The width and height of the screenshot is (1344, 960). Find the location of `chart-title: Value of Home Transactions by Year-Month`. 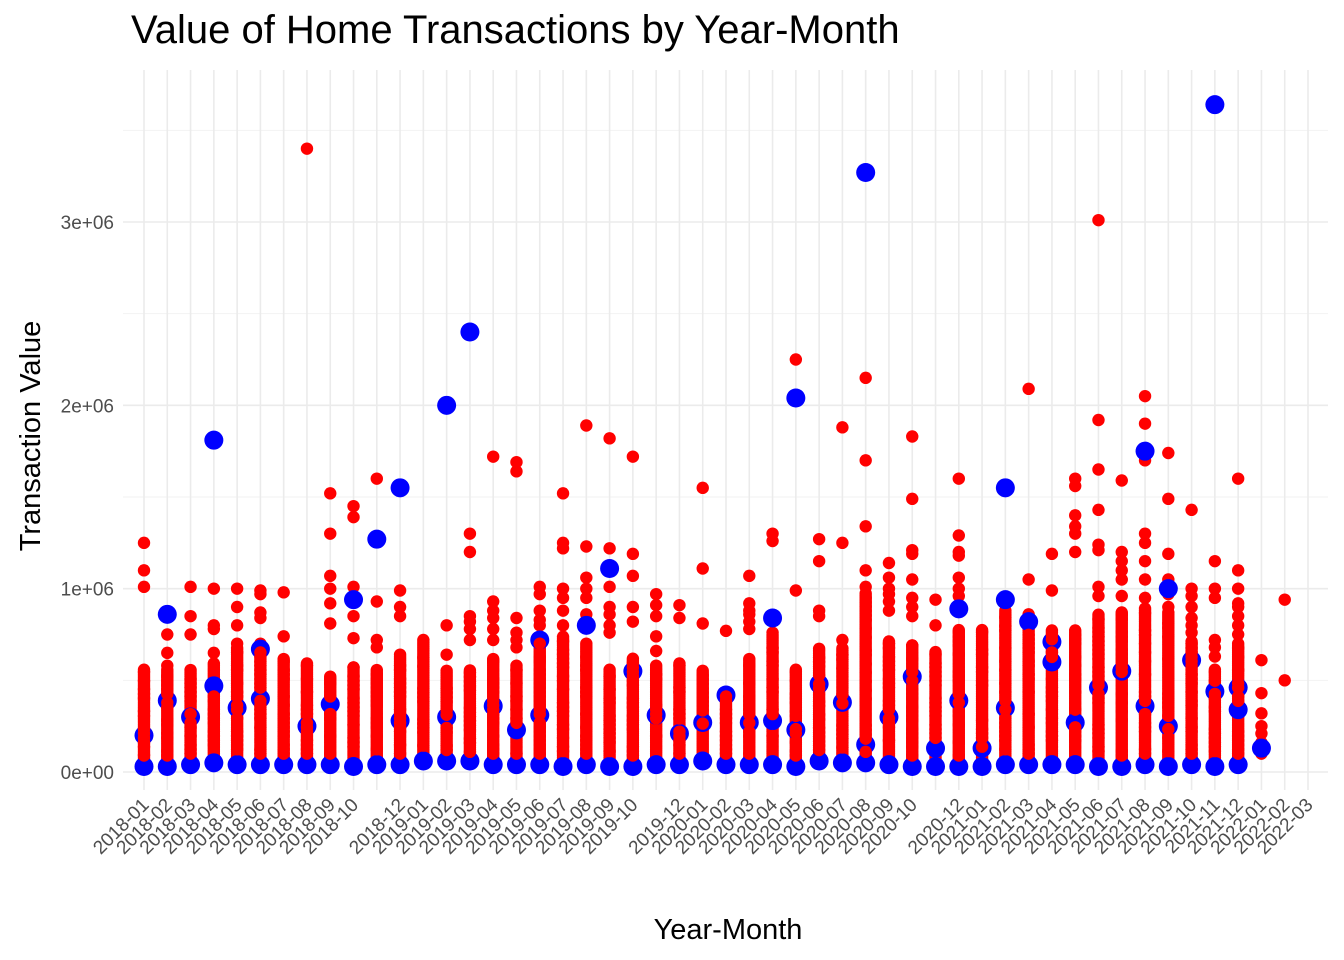

chart-title: Value of Home Transactions by Year-Month is located at coordinates (515, 30).